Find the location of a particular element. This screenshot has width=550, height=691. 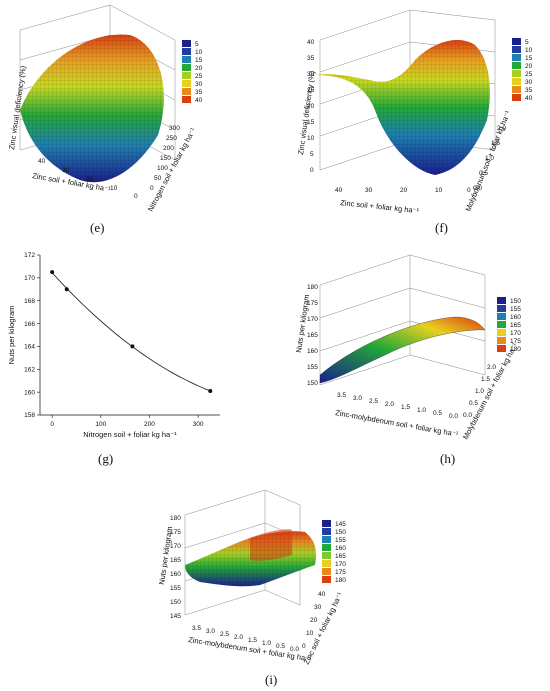

caption-i: (i) is located at coordinates (271, 679).